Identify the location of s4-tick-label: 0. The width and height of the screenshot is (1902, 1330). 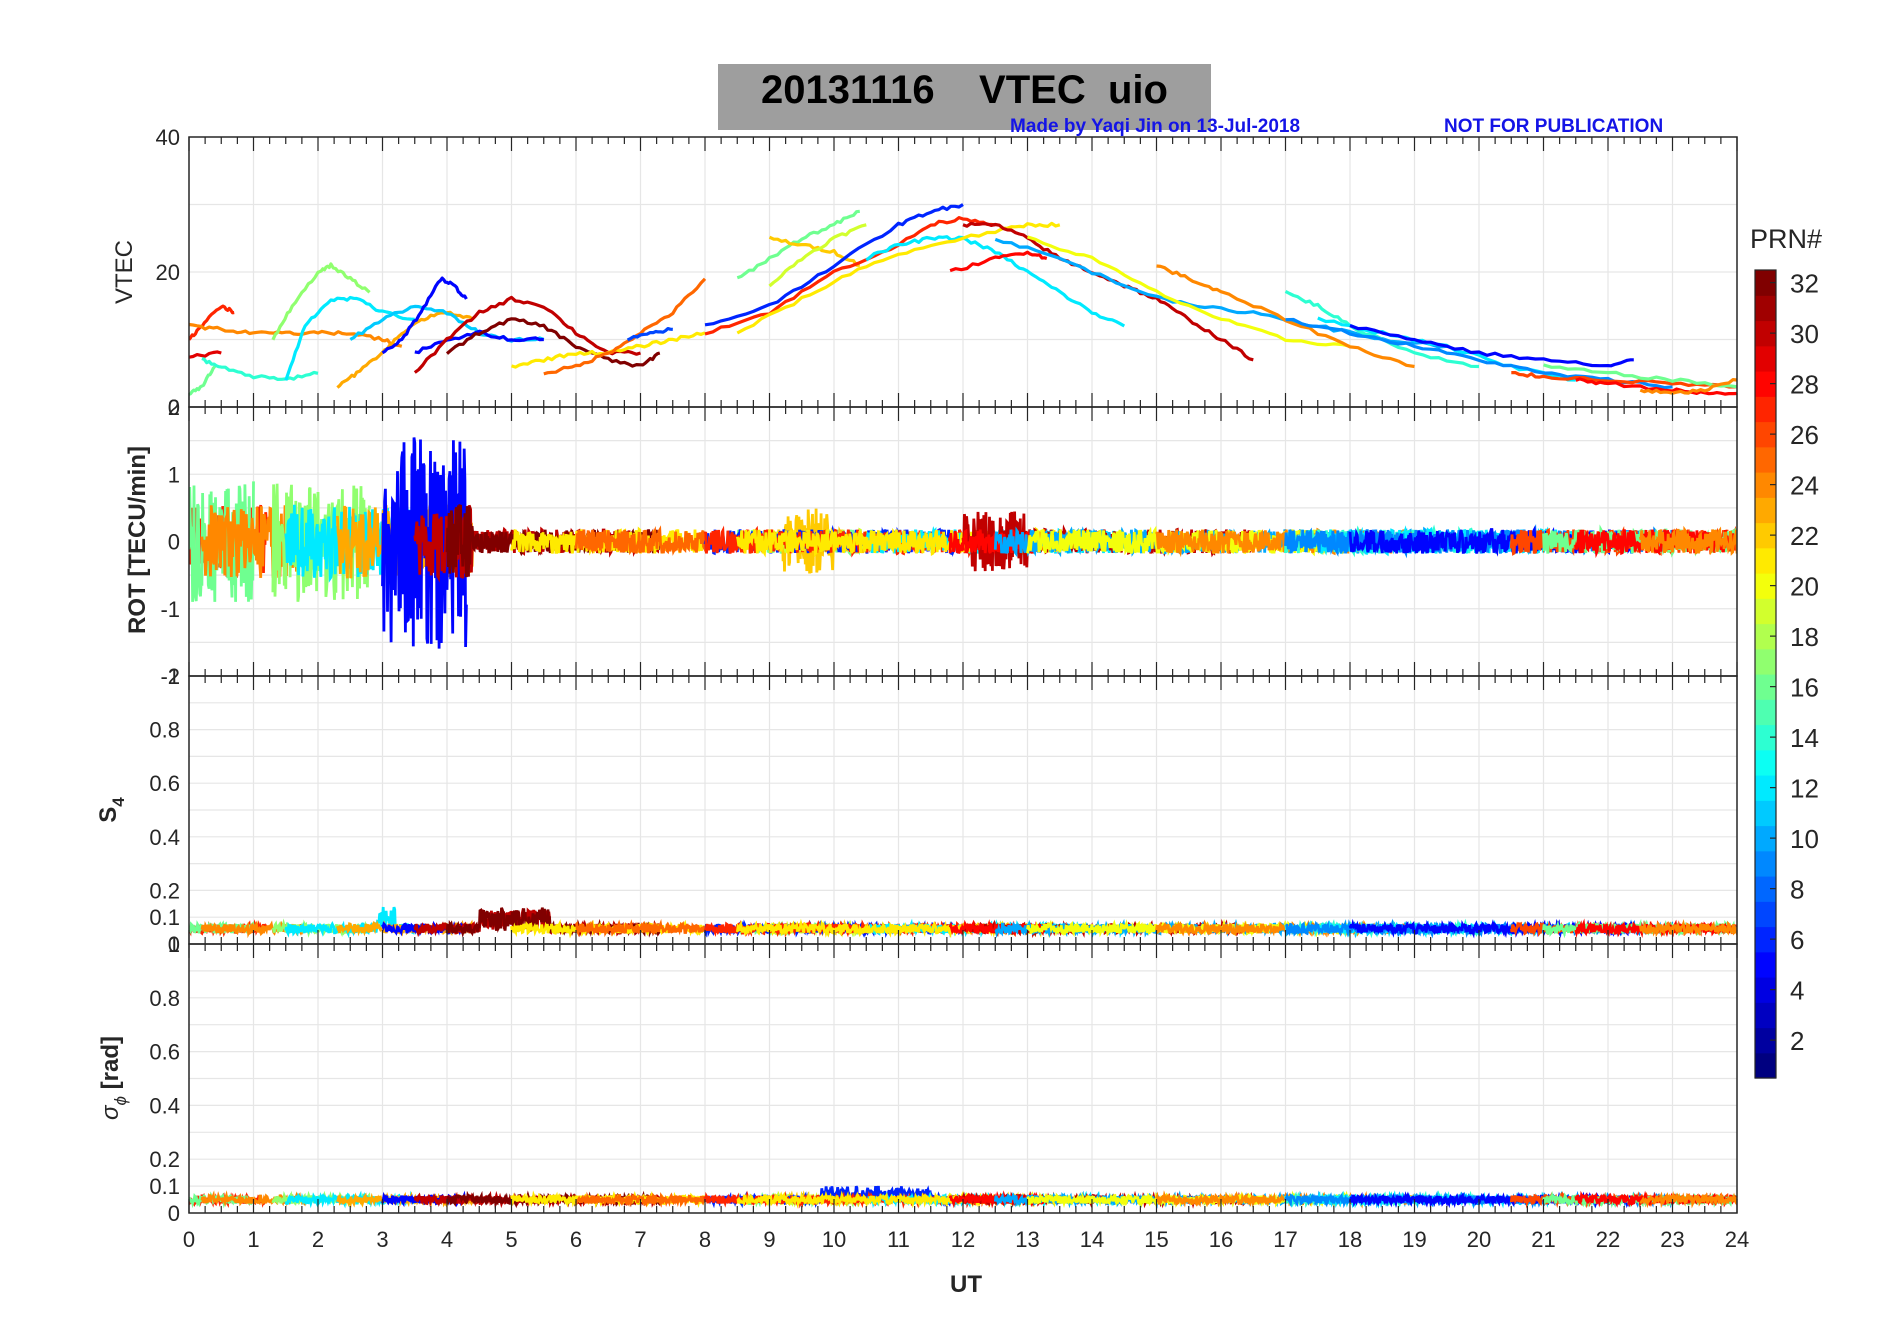
(174, 944).